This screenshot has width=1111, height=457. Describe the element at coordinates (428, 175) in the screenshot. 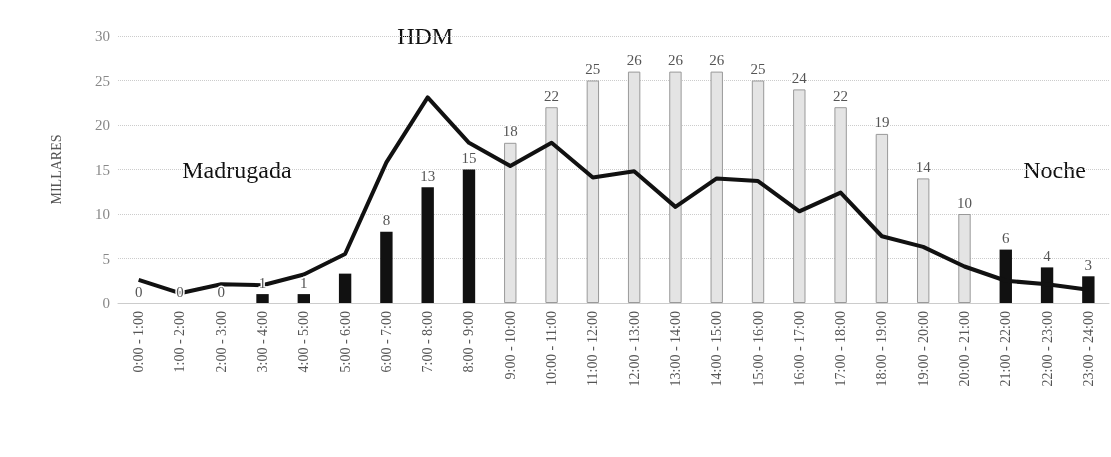

I see `data-label: 13` at that location.